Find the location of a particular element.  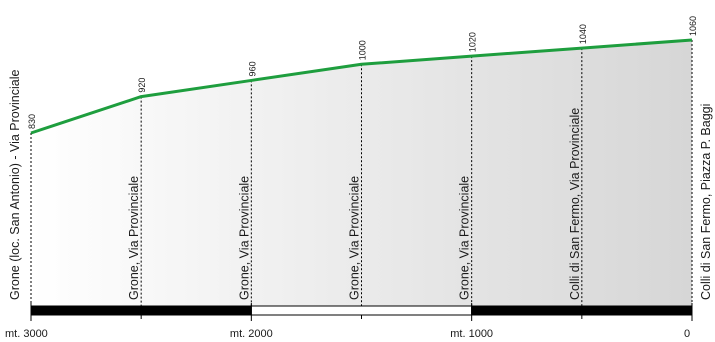

elevation-label: 1040 is located at coordinates (583, 34).